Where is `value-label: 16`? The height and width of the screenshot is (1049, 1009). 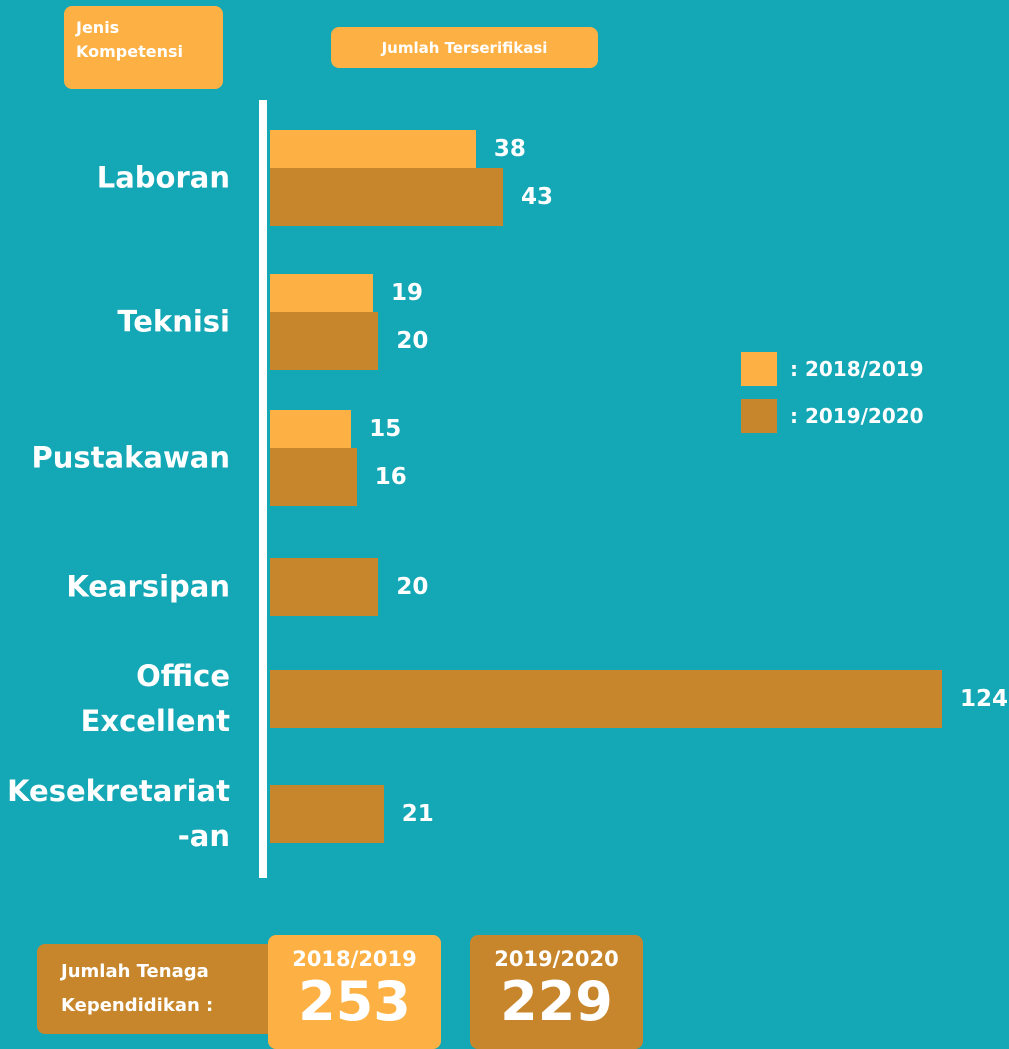
value-label: 16 is located at coordinates (390, 477).